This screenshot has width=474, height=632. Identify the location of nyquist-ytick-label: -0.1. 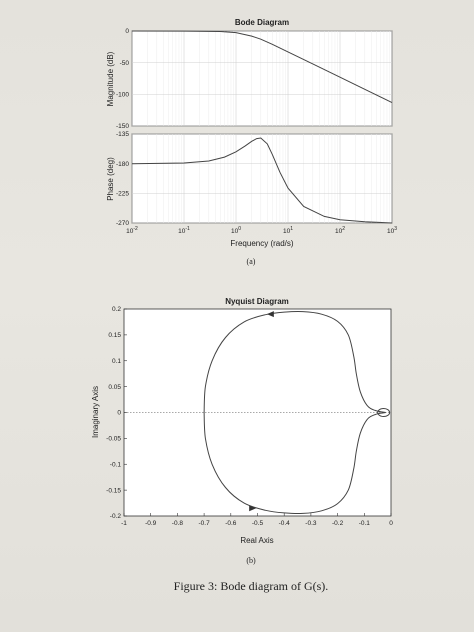
(116, 464).